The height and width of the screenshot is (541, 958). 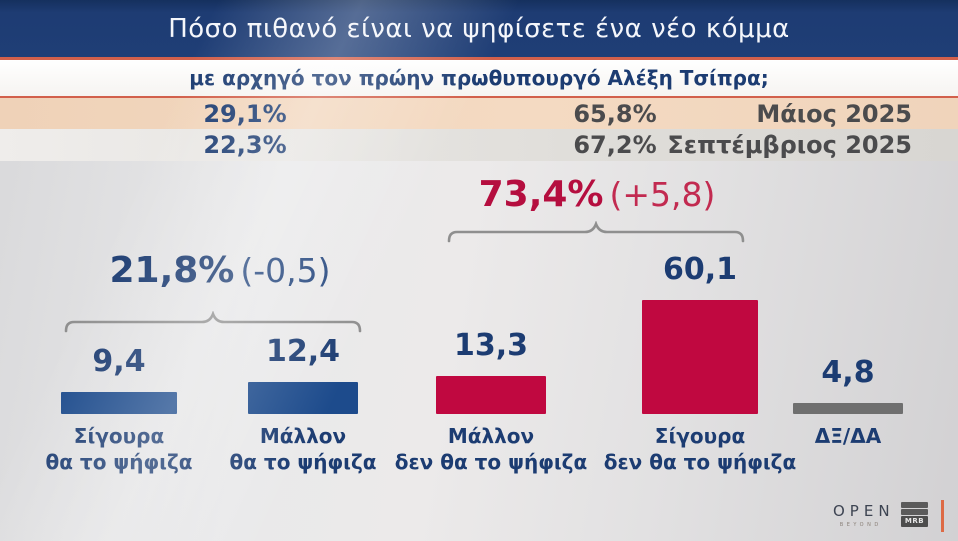 What do you see at coordinates (285, 270) in the screenshot?
I see `group-delta-value: (-0,5)` at bounding box center [285, 270].